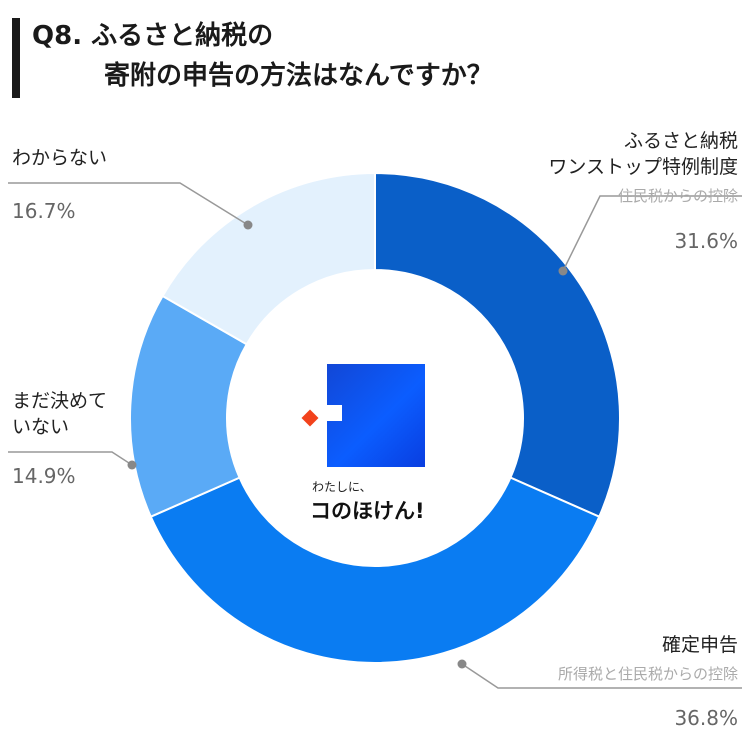 The width and height of the screenshot is (750, 750). What do you see at coordinates (647, 674) in the screenshot?
I see `label-kakutei-sub: 所得税と住民税からの控除` at bounding box center [647, 674].